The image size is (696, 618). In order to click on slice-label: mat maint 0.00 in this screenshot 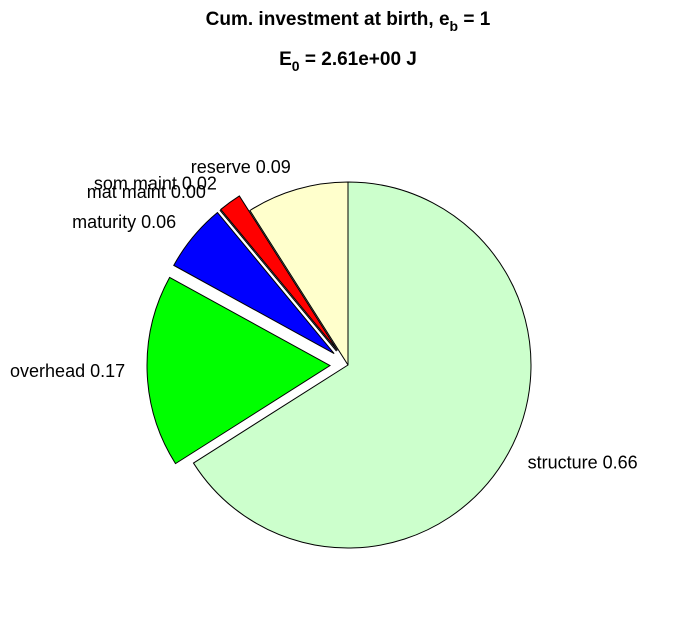, I will do `click(146, 192)`.